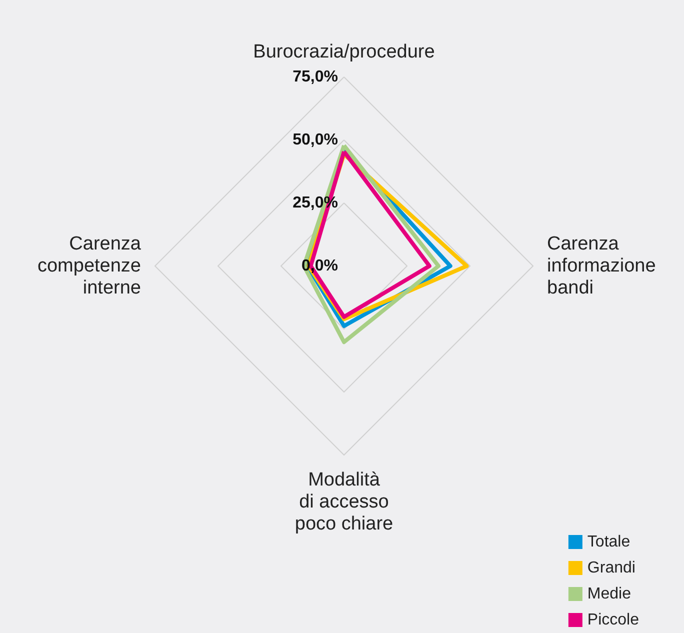  Describe the element at coordinates (601, 266) in the screenshot. I see `spoke-label: Carenza informazione bandi` at that location.